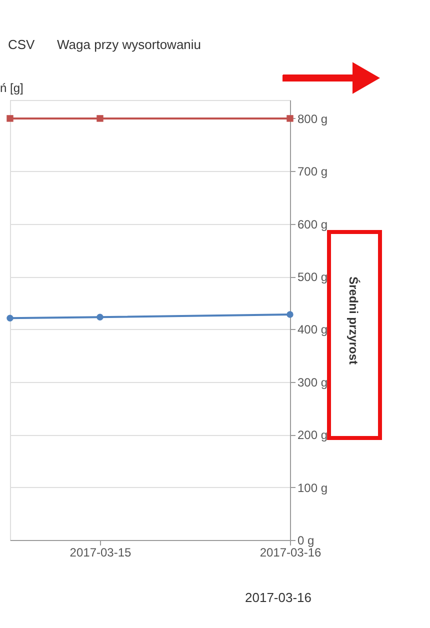 Image resolution: width=430 pixels, height=628 pixels. What do you see at coordinates (313, 119) in the screenshot?
I see `y-tick-label: 800 g` at bounding box center [313, 119].